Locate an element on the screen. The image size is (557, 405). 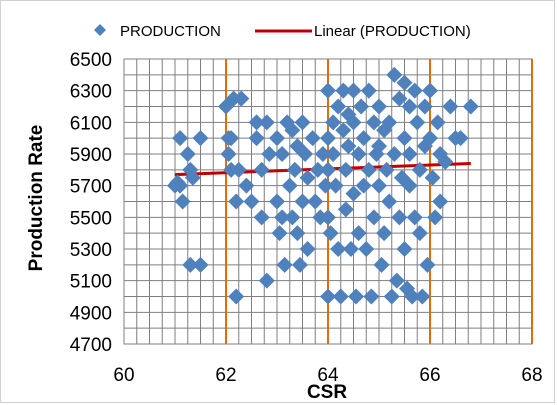
y-tick-label-5300: 5300 is located at coordinates (91, 250).